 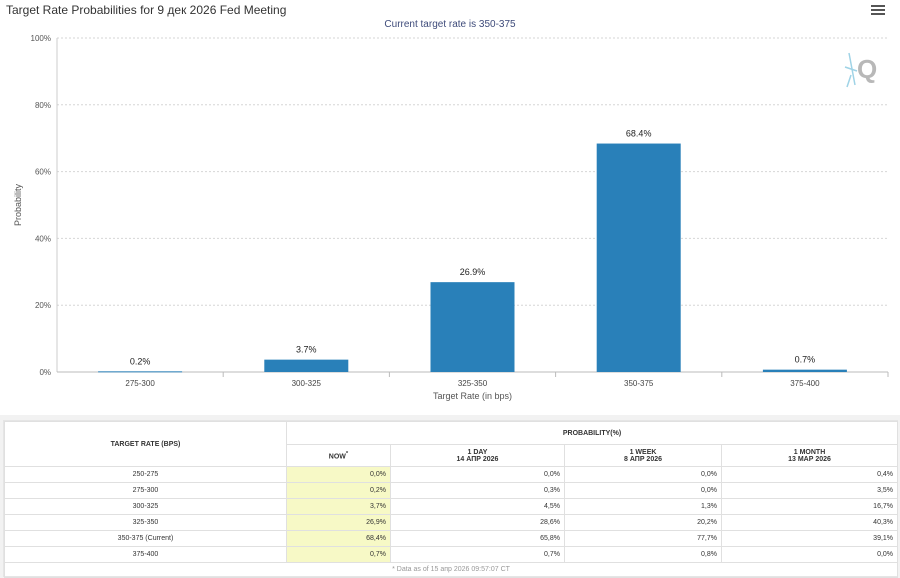 I want to click on table-row: 350-375 (Current) 68,4% 65,8% 77,7% 39,1%, so click(x=451, y=538).